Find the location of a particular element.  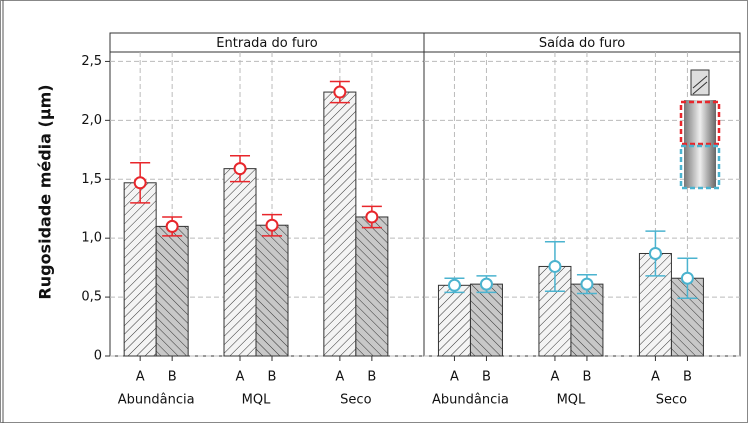

panel-title: Saída do furo is located at coordinates (582, 43).